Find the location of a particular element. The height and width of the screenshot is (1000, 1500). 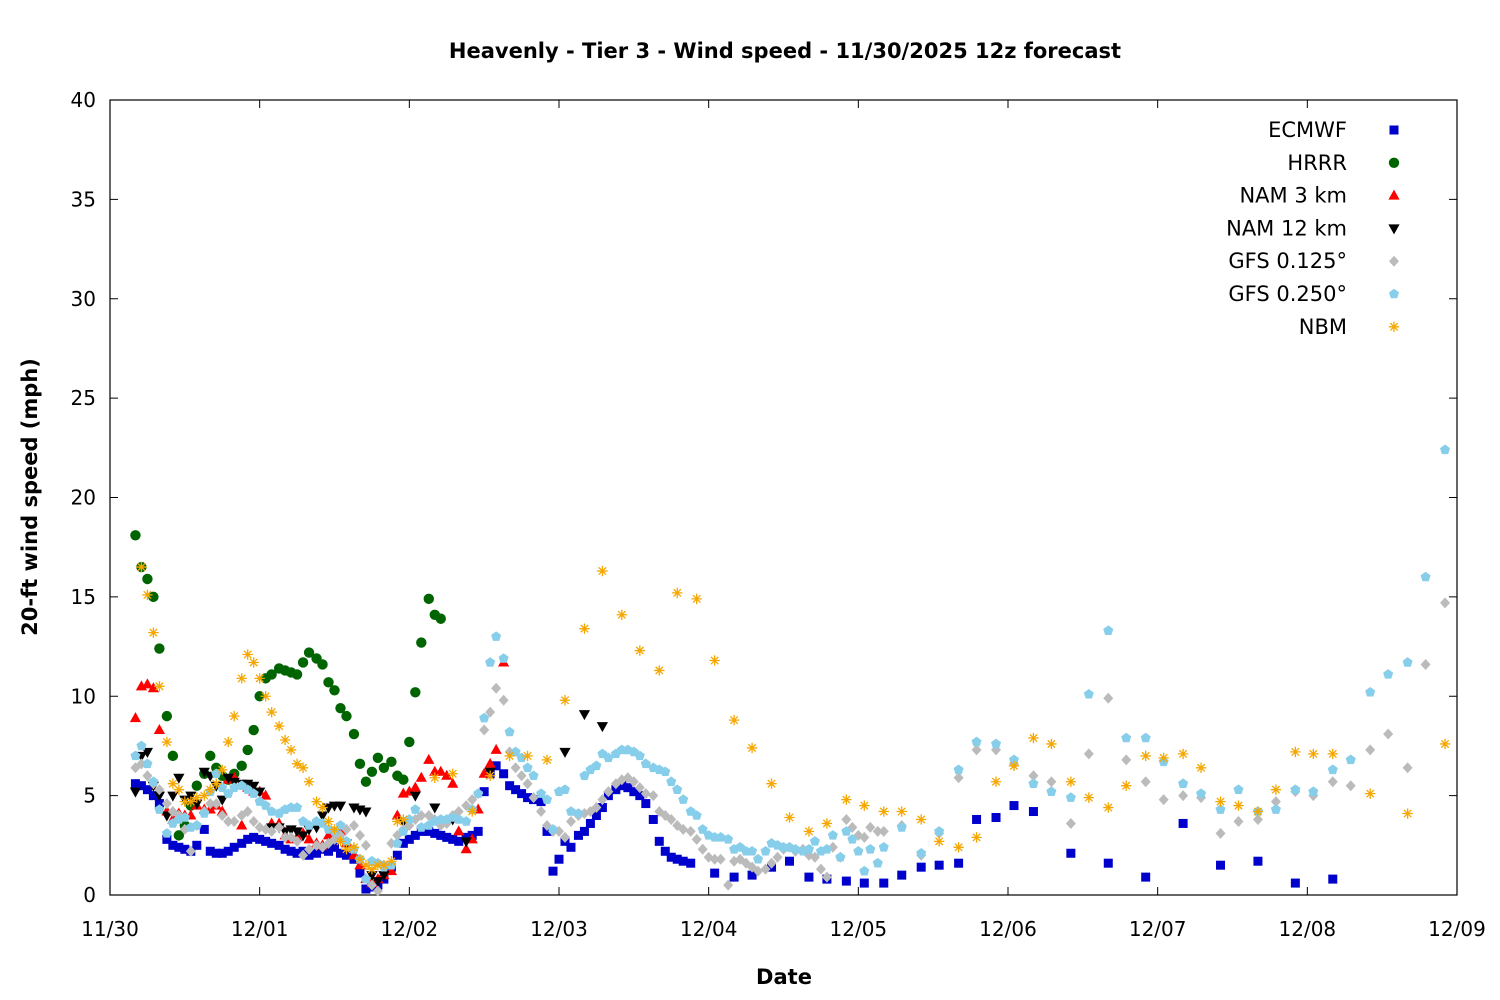

y-tick-label: 40 is located at coordinates (83, 100).